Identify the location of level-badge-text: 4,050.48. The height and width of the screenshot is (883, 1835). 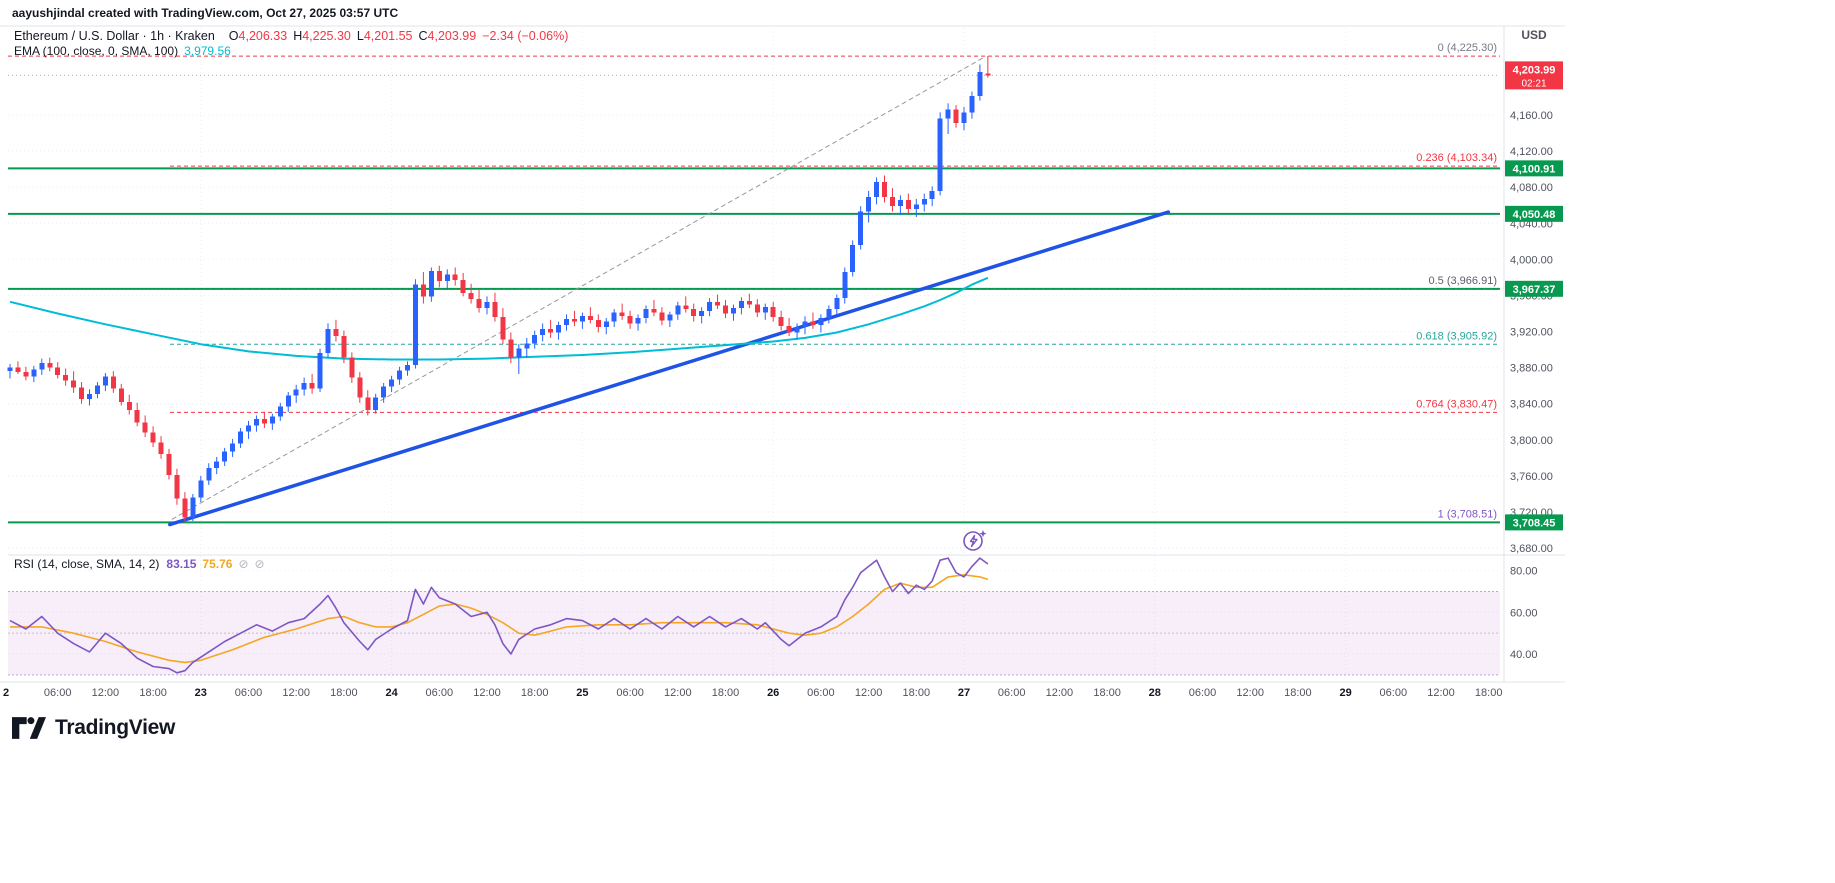
(1534, 215).